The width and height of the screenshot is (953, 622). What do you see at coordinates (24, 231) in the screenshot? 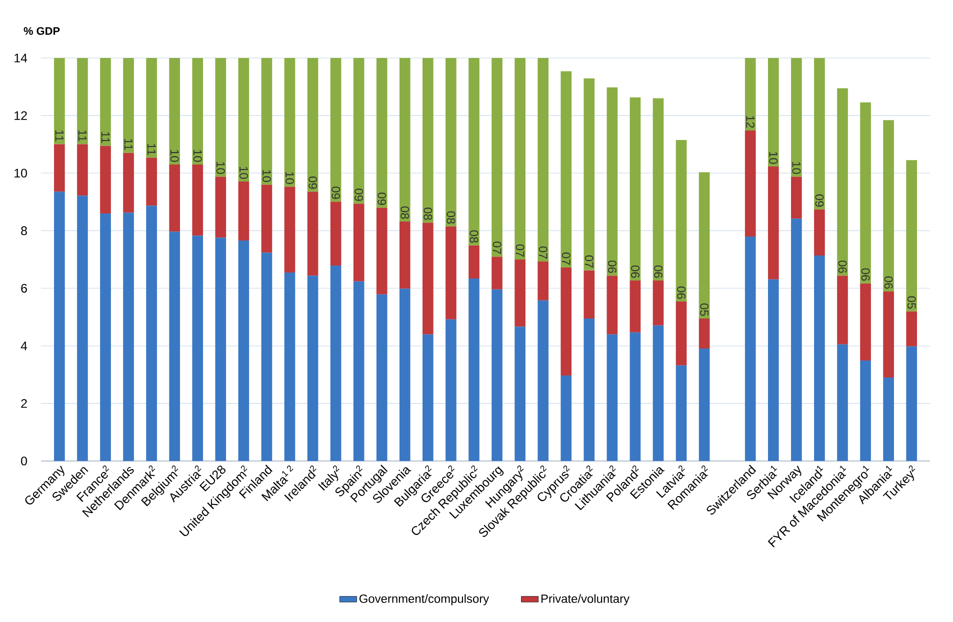
I see `y-tick-label: 8` at bounding box center [24, 231].